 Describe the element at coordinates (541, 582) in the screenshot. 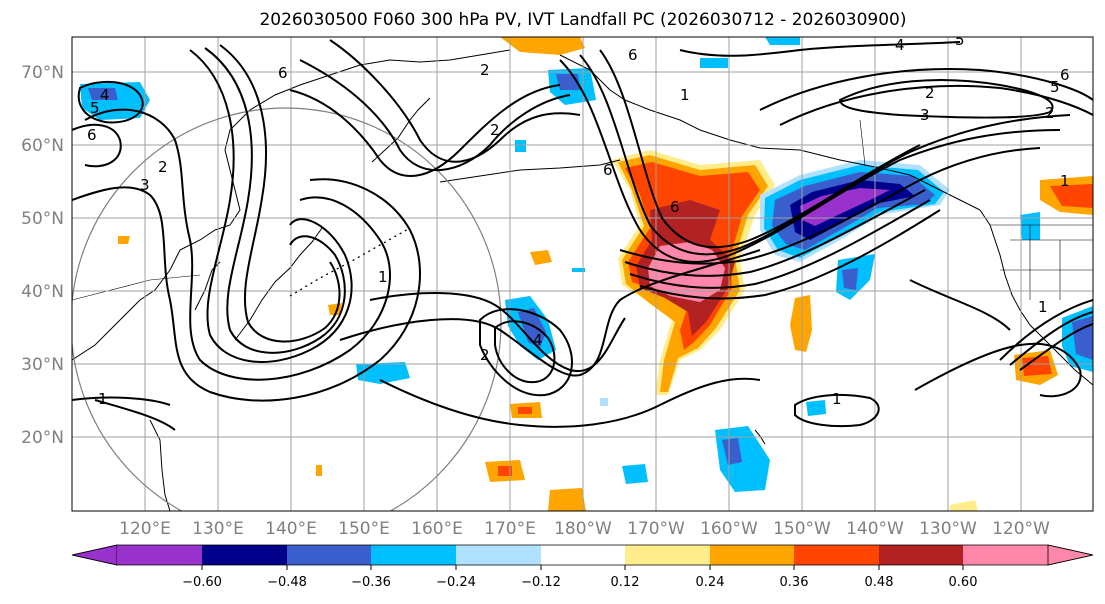

I see `colorbar-tick-label: −0.12` at that location.